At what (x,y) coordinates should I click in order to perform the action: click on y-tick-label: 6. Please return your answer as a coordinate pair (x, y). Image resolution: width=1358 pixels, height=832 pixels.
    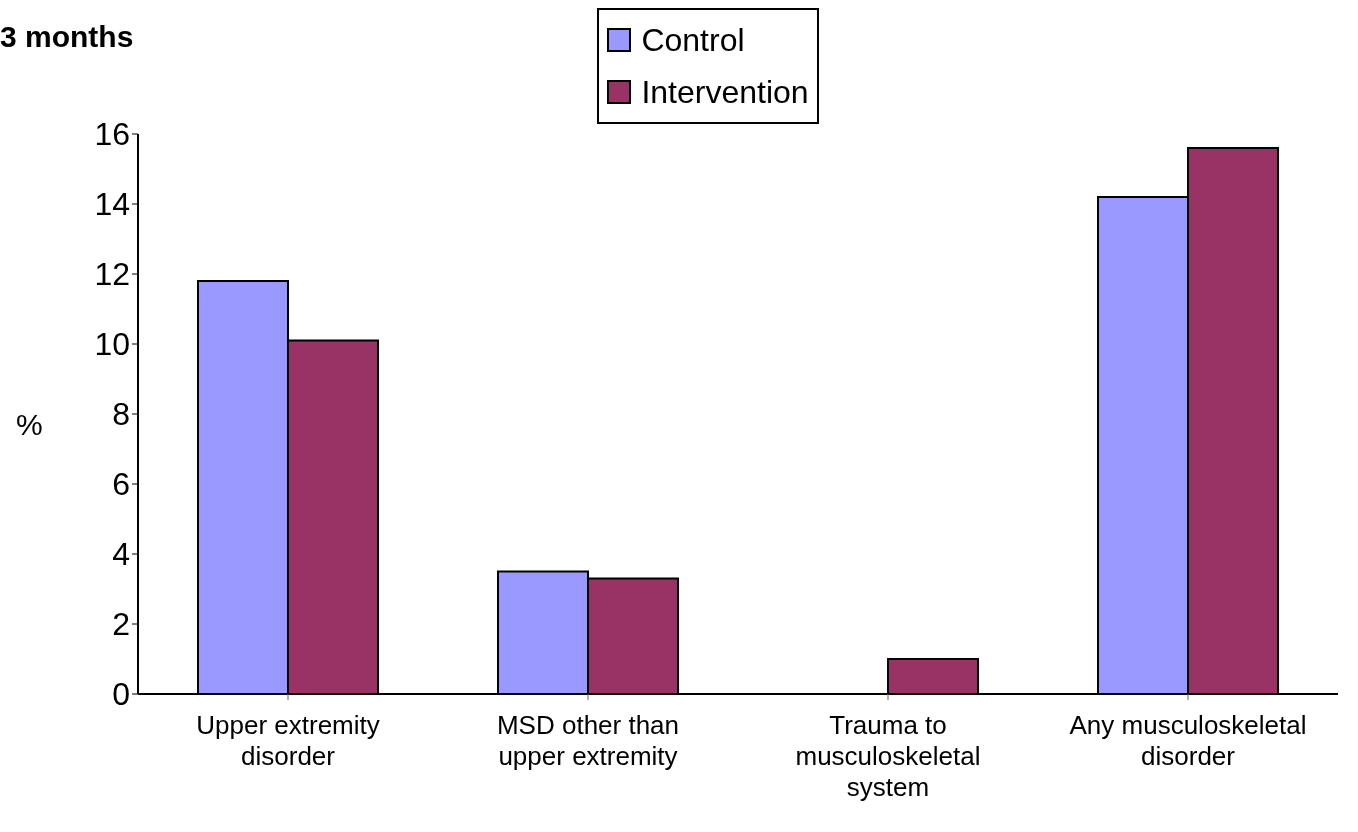
    Looking at the image, I should click on (121, 484).